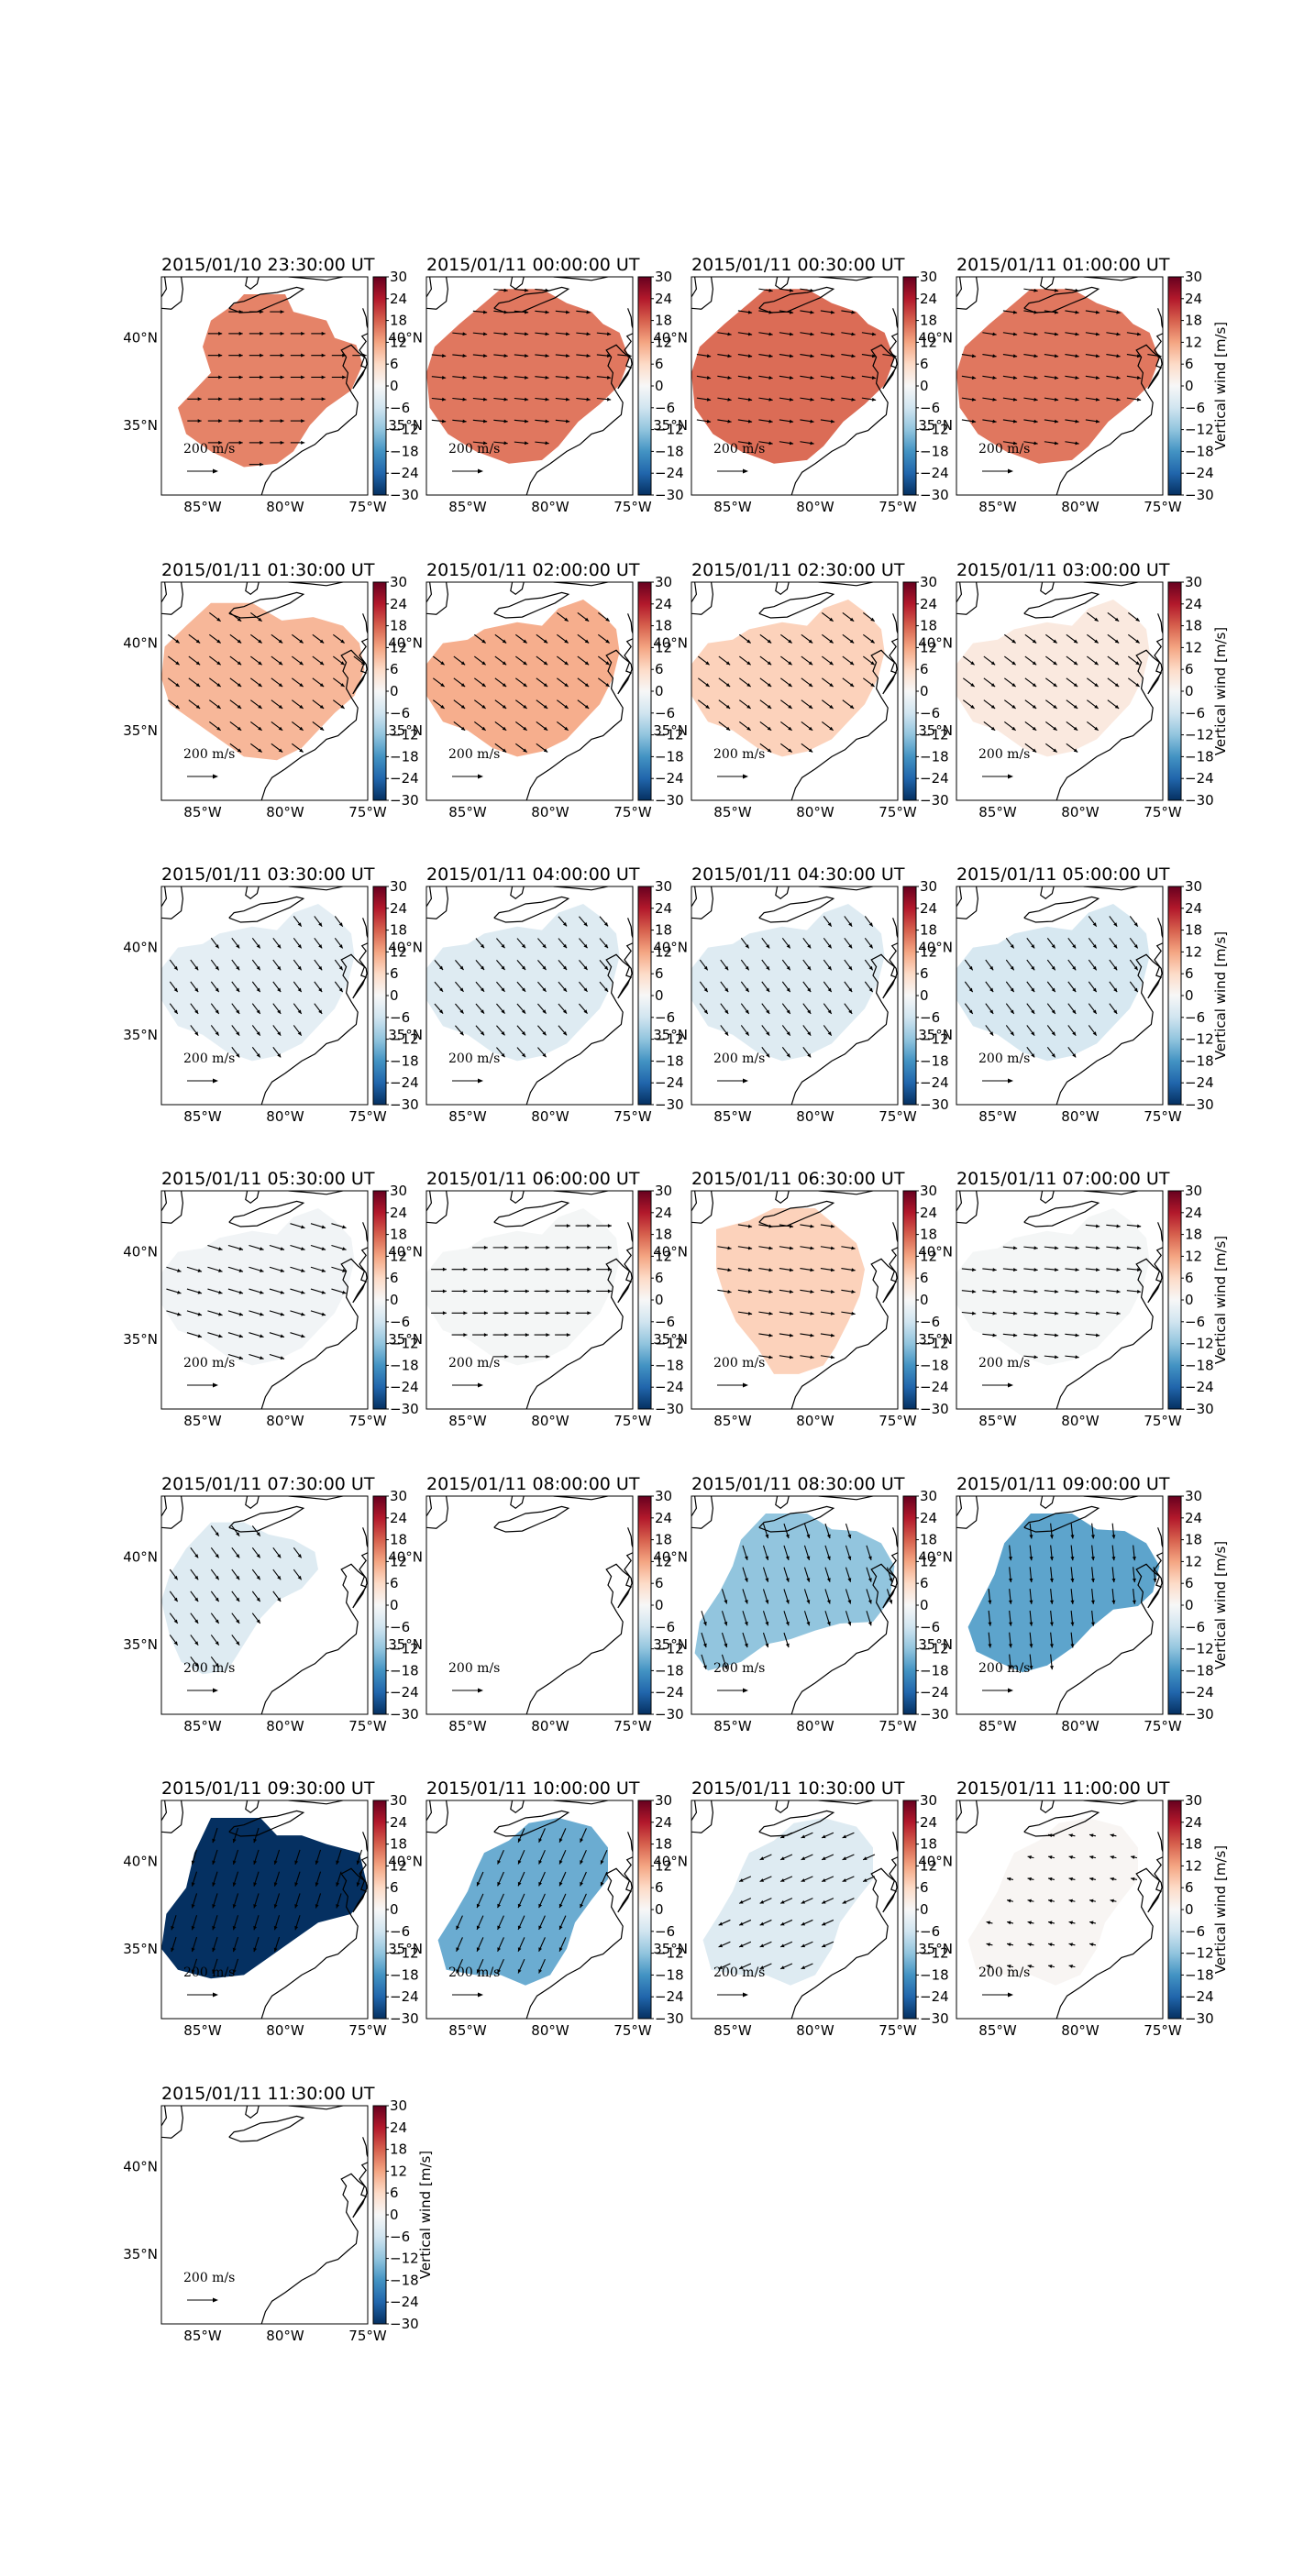 The height and width of the screenshot is (2576, 1293). Describe the element at coordinates (798, 1484) in the screenshot. I see `panel-title: 2015/01/11 08:30:00 UT` at that location.